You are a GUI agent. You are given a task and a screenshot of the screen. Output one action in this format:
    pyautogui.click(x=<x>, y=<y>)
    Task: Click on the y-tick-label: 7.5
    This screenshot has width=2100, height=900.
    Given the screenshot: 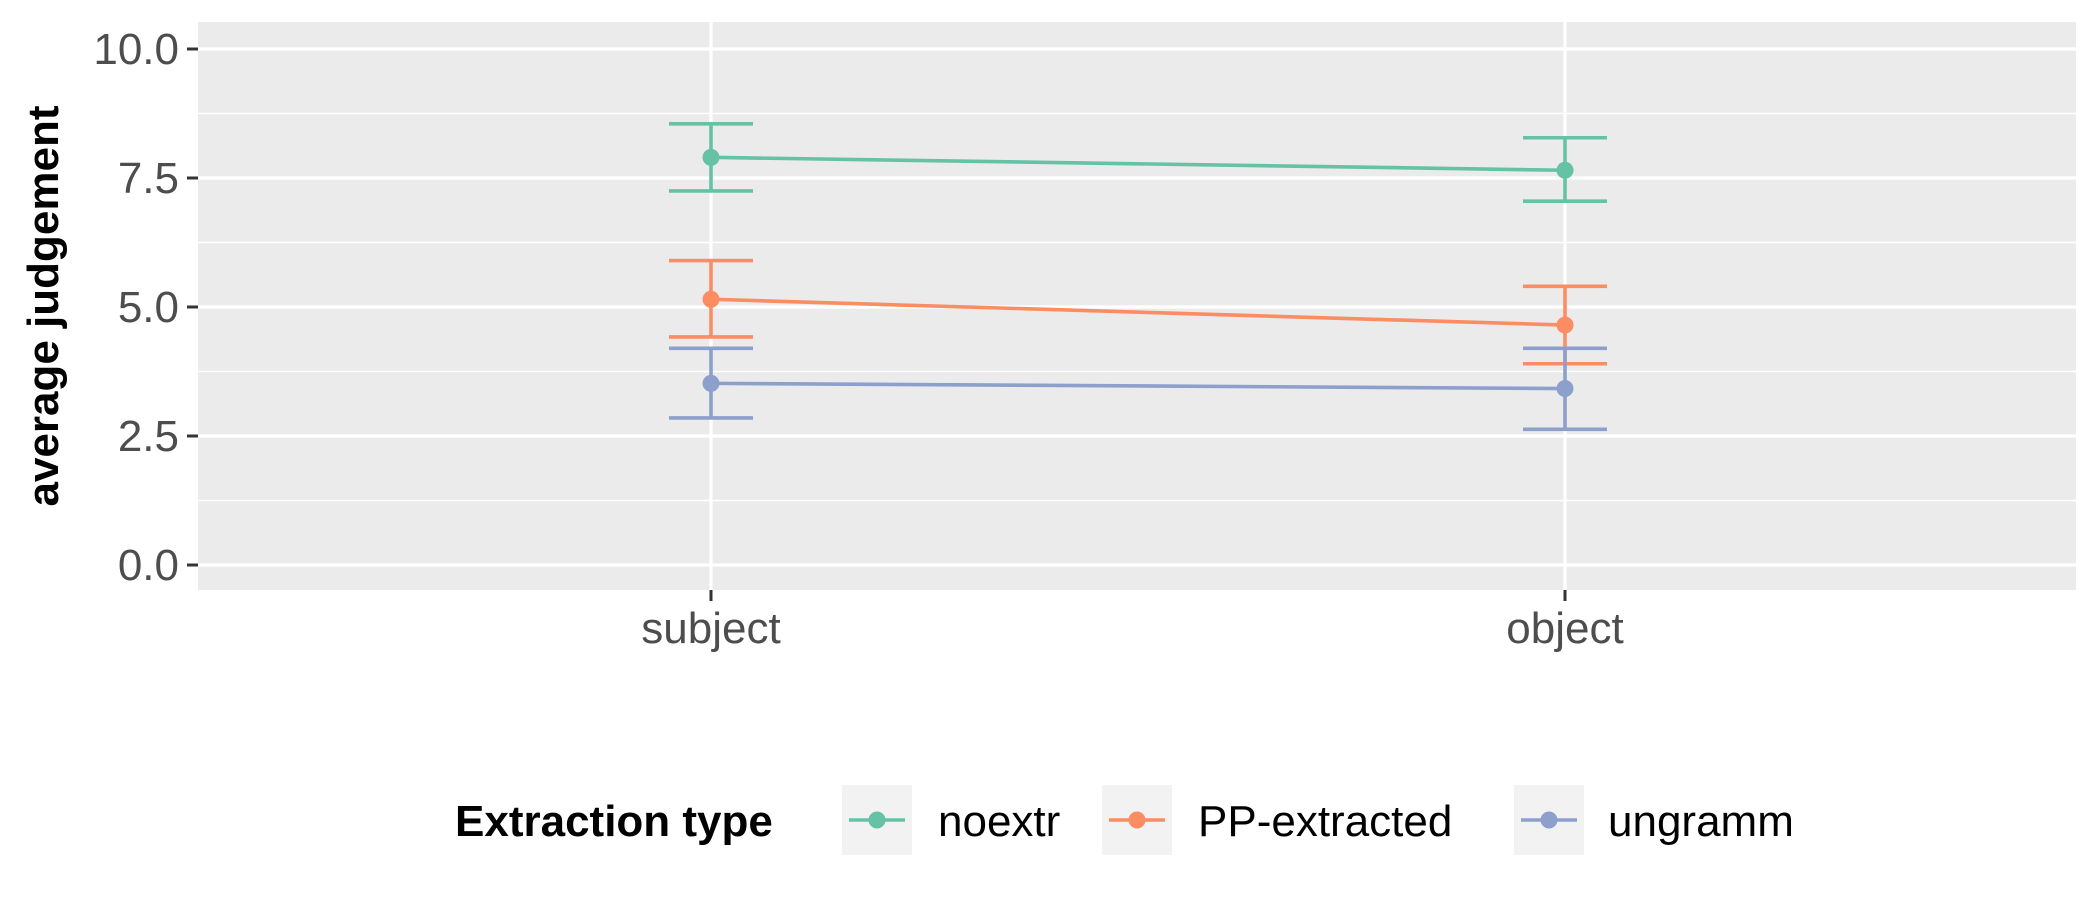 What is the action you would take?
    pyautogui.click(x=148, y=178)
    